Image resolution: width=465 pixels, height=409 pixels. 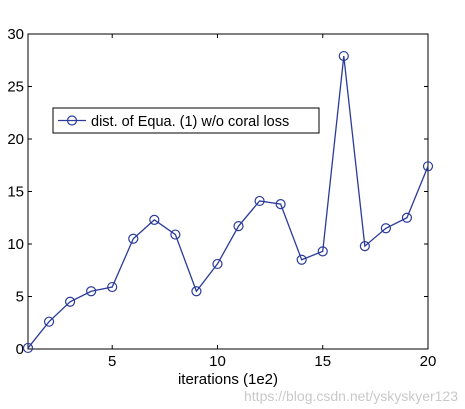 What do you see at coordinates (15, 139) in the screenshot?
I see `y-tick-label: 20` at bounding box center [15, 139].